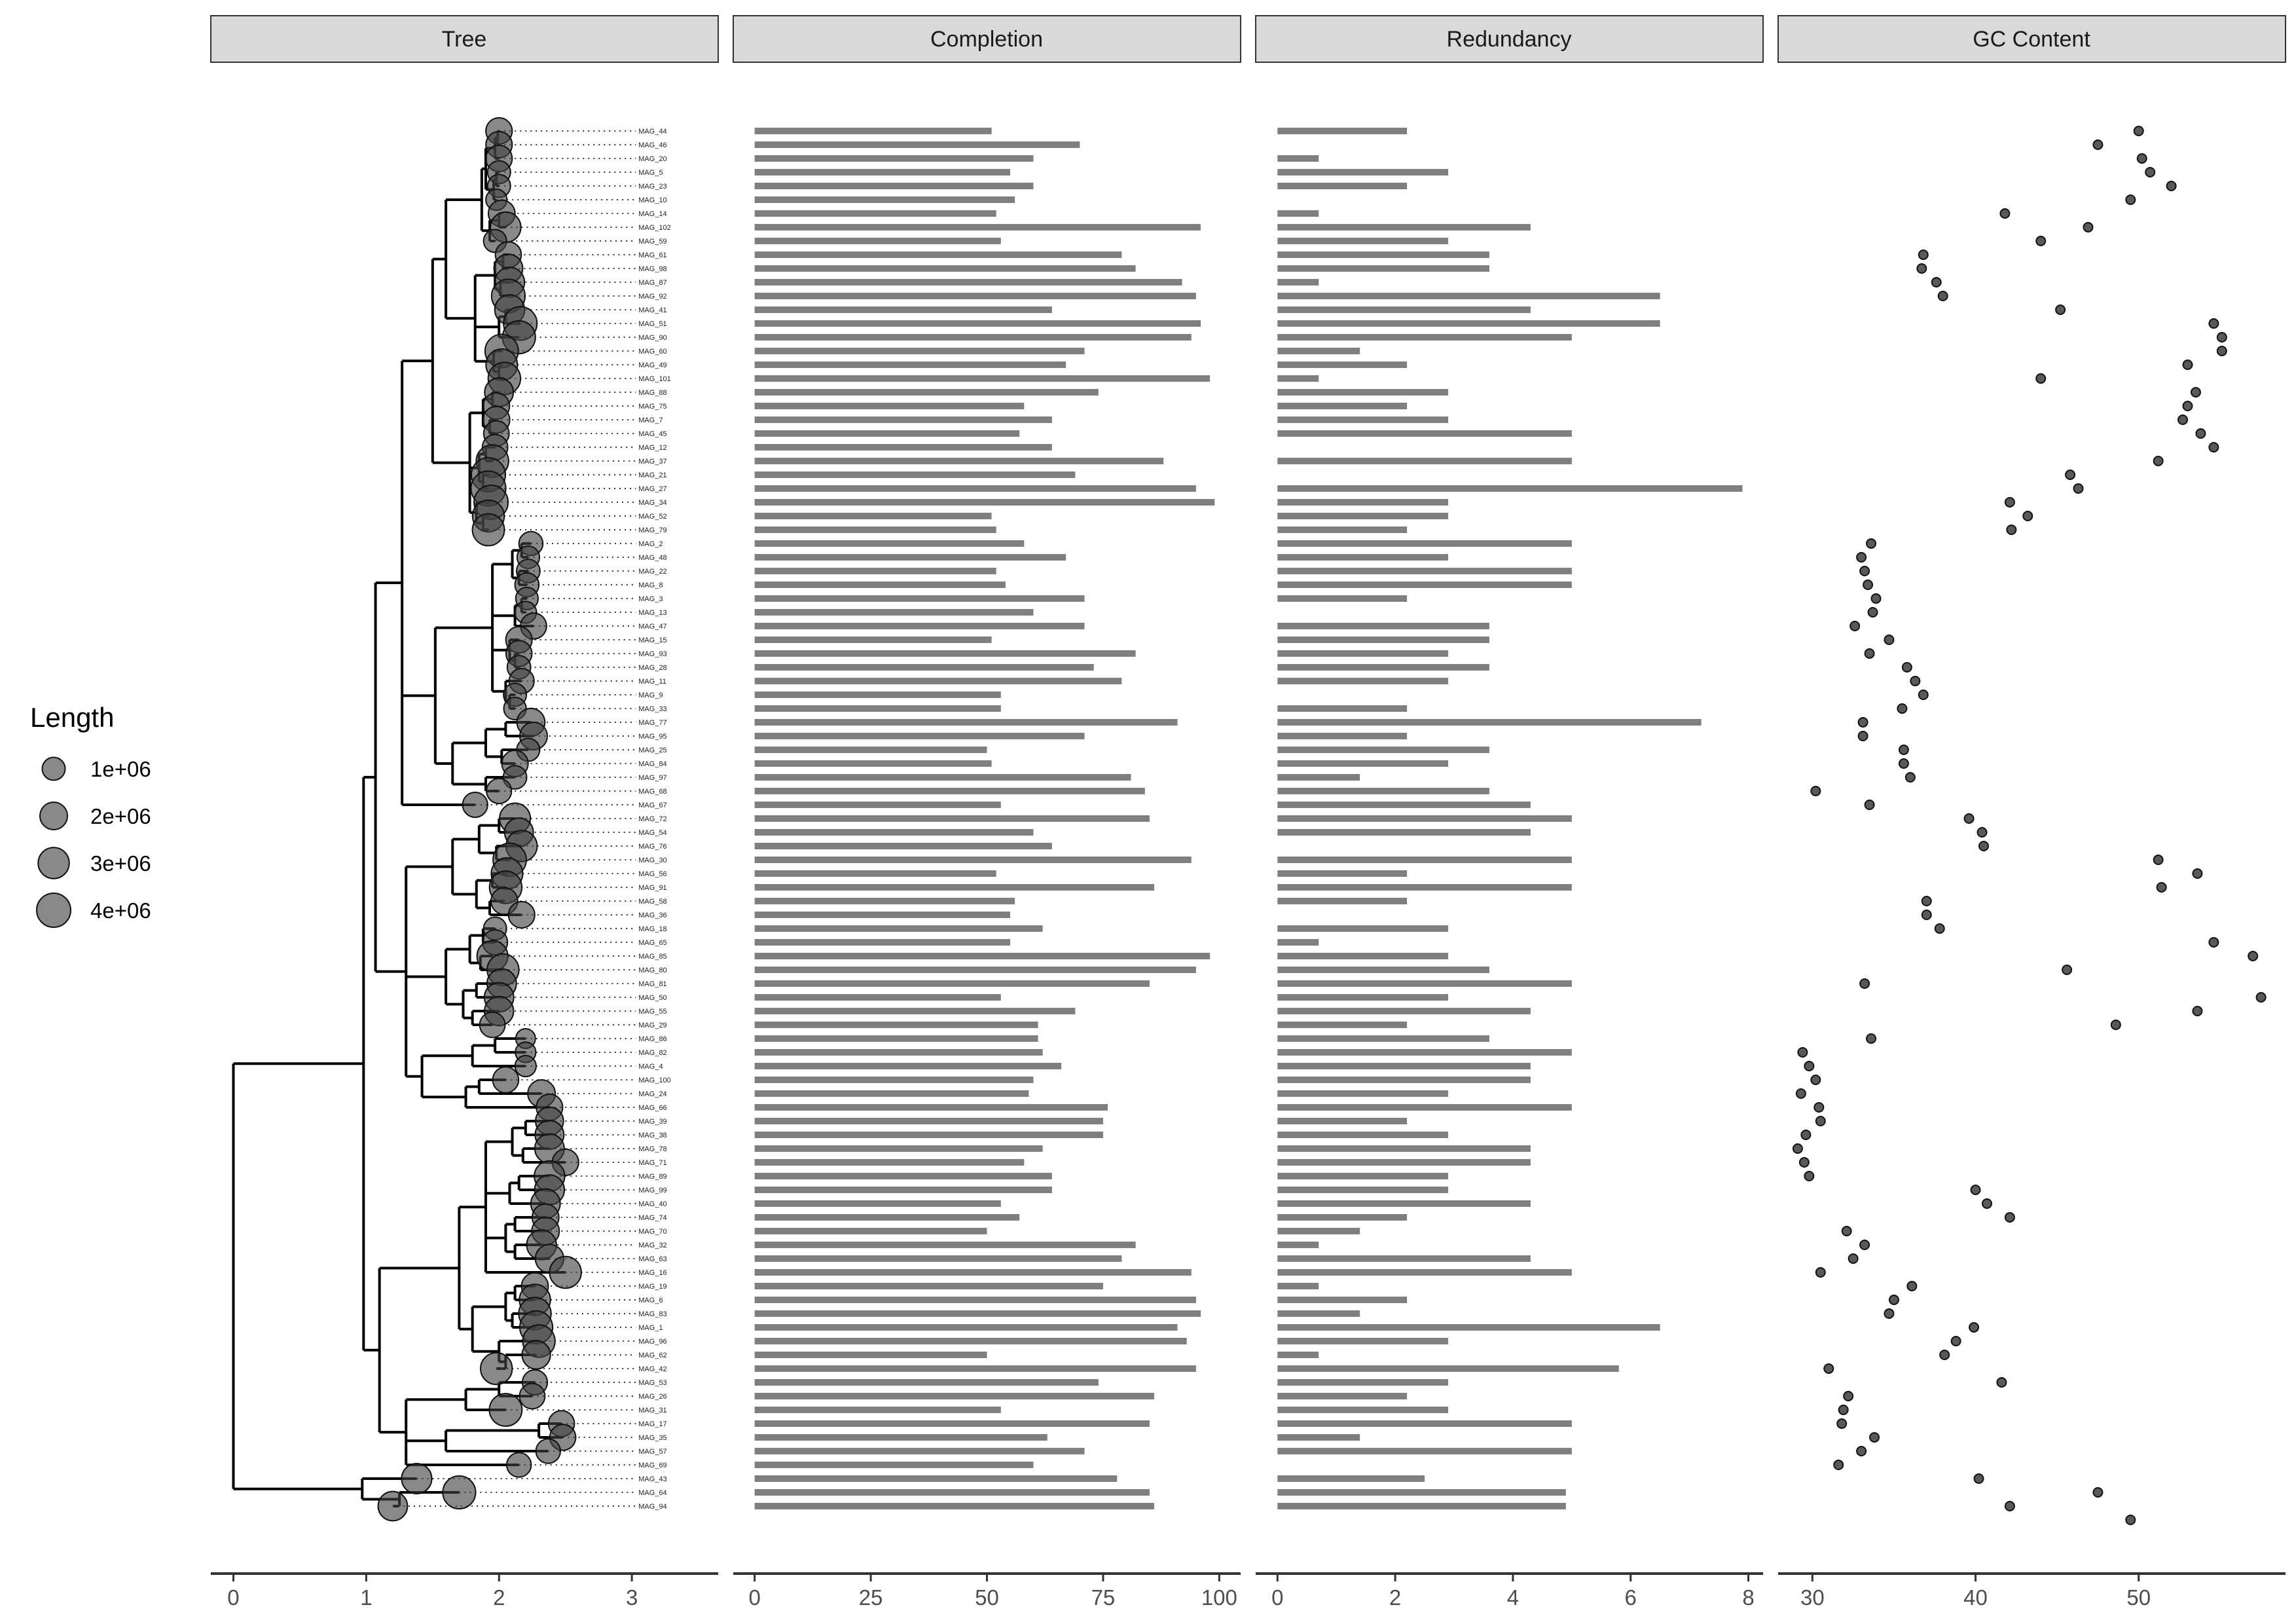 The width and height of the screenshot is (2296, 1624). Describe the element at coordinates (1631, 1597) in the screenshot. I see `x-axis-tick-label: 6` at that location.